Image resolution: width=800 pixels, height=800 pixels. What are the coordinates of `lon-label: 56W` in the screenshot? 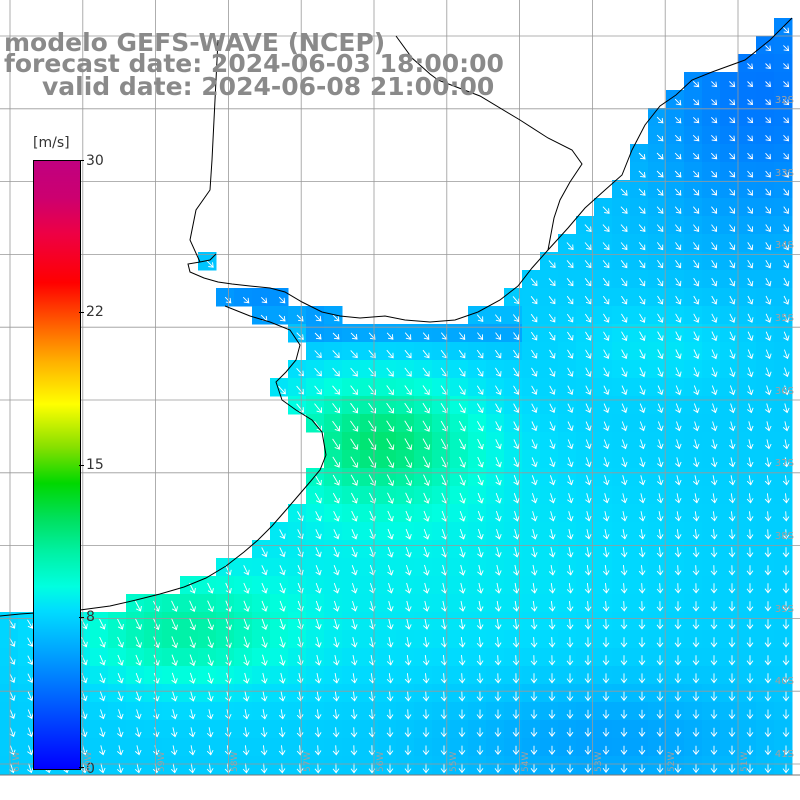 It's located at (381, 761).